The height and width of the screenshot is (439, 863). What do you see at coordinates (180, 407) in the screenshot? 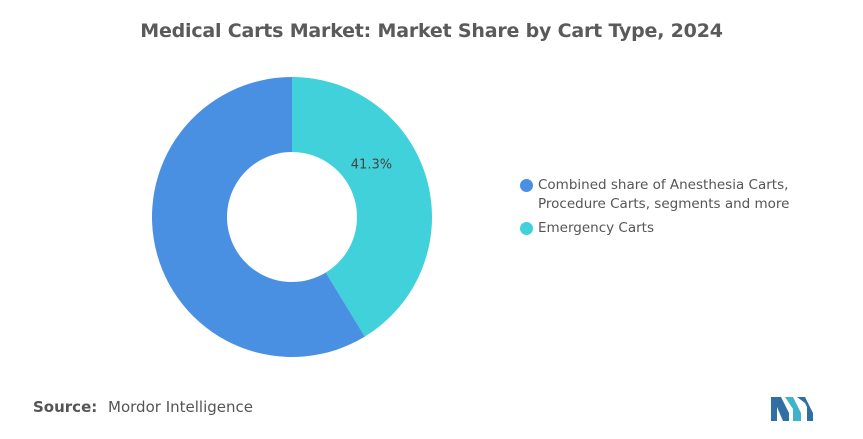
I see `source-value: Mordor Intelligence` at bounding box center [180, 407].